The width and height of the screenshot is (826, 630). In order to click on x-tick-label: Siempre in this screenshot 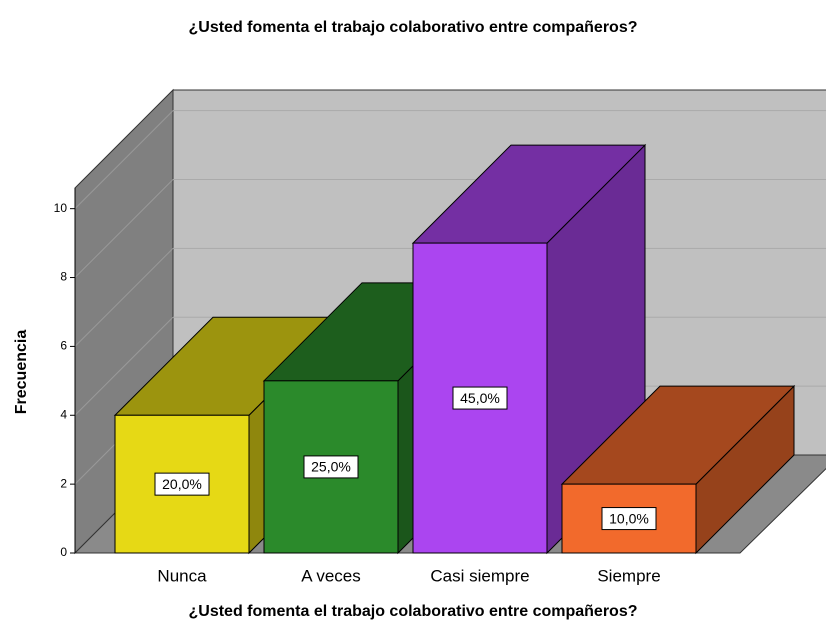, I will do `click(628, 575)`.